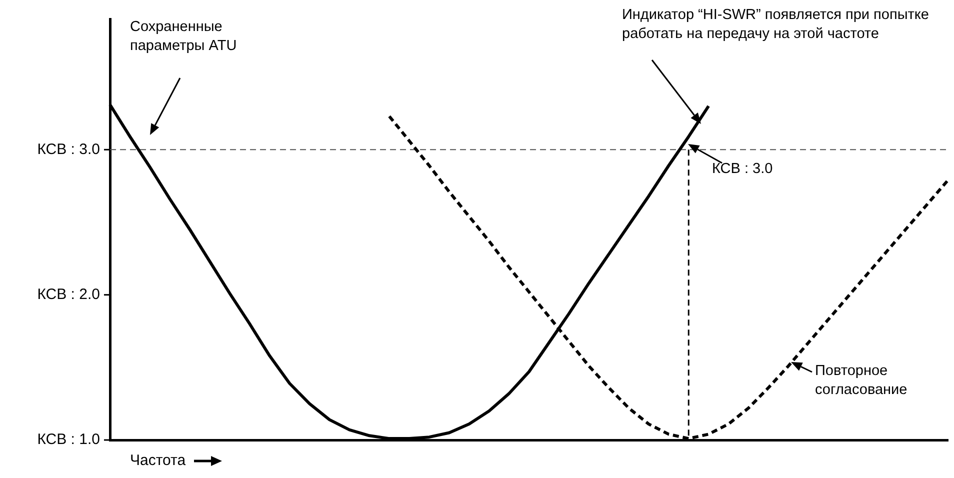 The image size is (954, 478). Describe the element at coordinates (68, 149) in the screenshot. I see `y-tick-label: КСВ : 3.0` at that location.